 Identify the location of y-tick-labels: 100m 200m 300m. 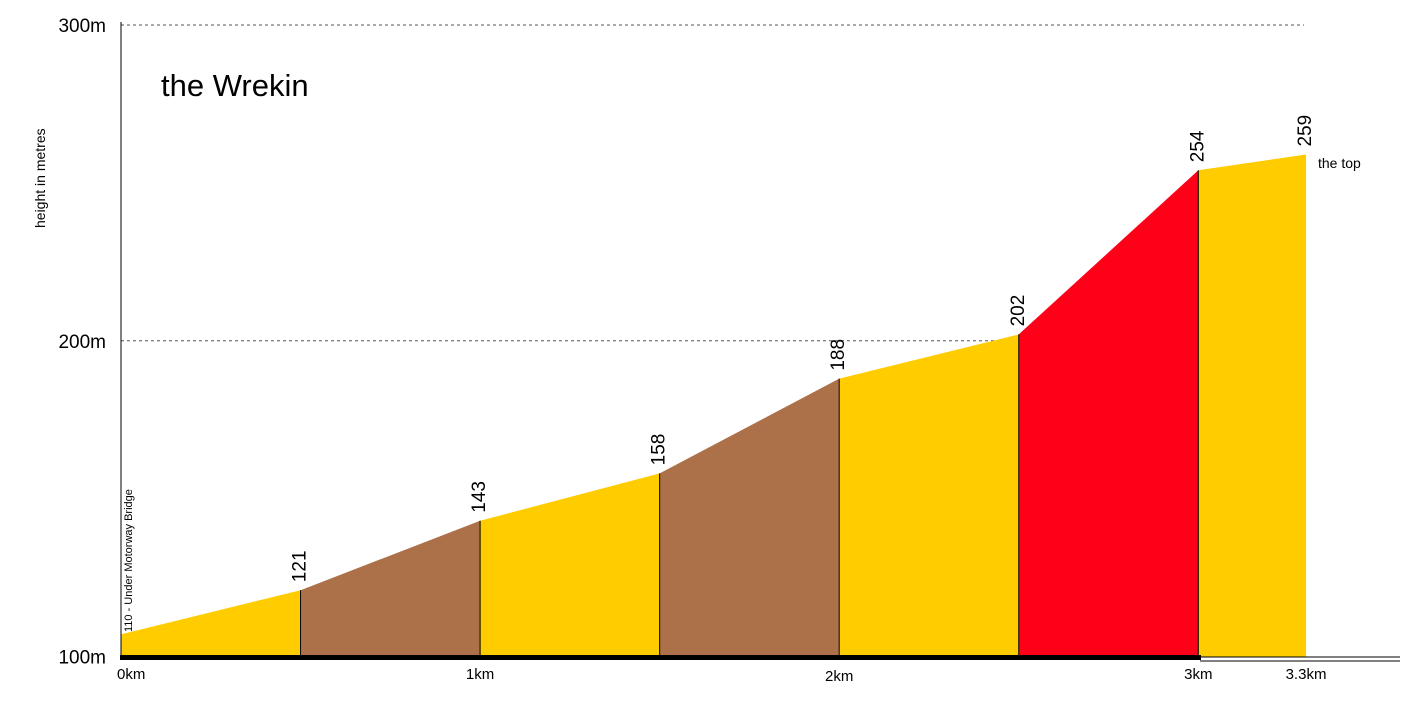
(82, 342).